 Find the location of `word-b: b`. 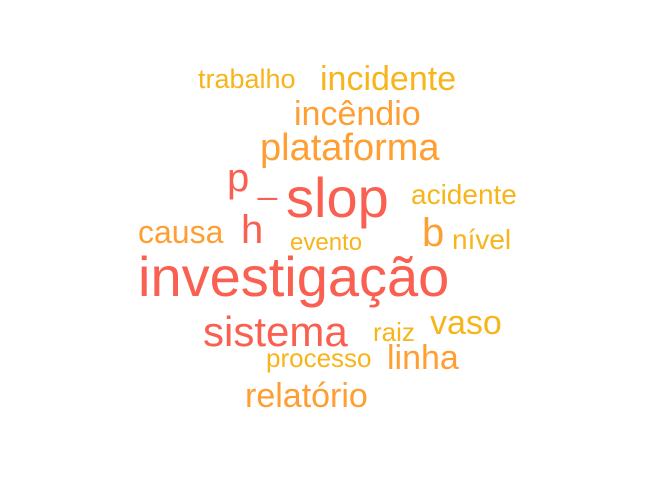

word-b: b is located at coordinates (433, 233).